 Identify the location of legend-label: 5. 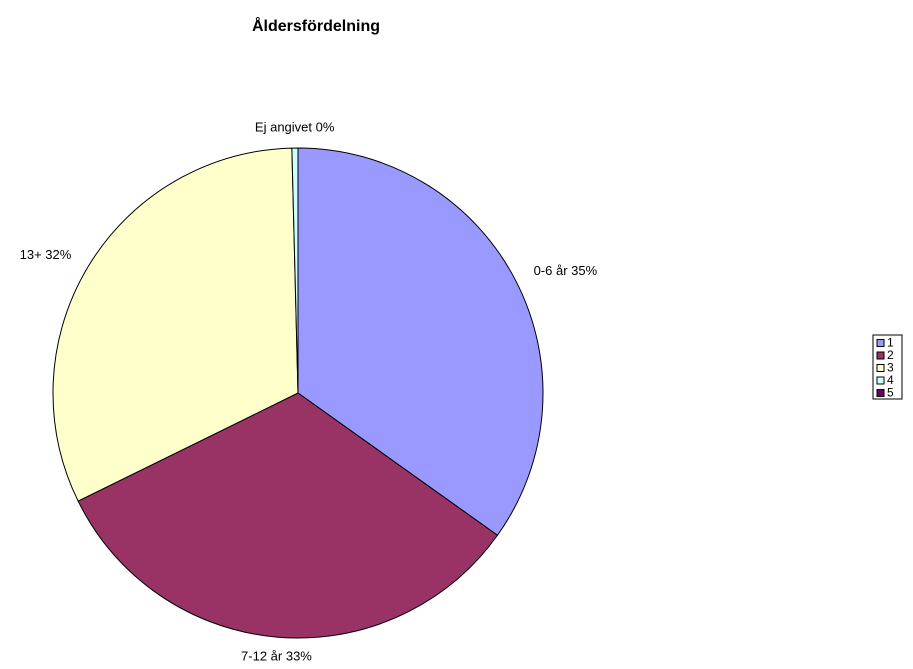
(890, 393).